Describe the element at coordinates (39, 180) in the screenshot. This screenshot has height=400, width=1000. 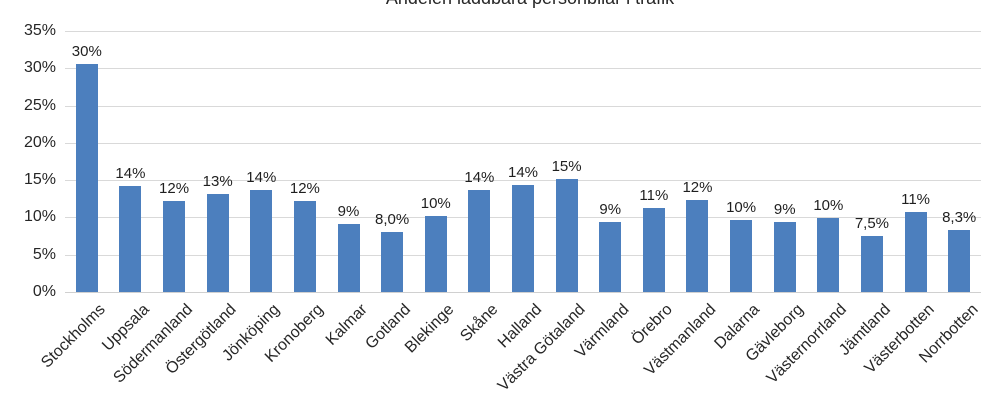
I see `y-axis-tick-label: 15%` at that location.